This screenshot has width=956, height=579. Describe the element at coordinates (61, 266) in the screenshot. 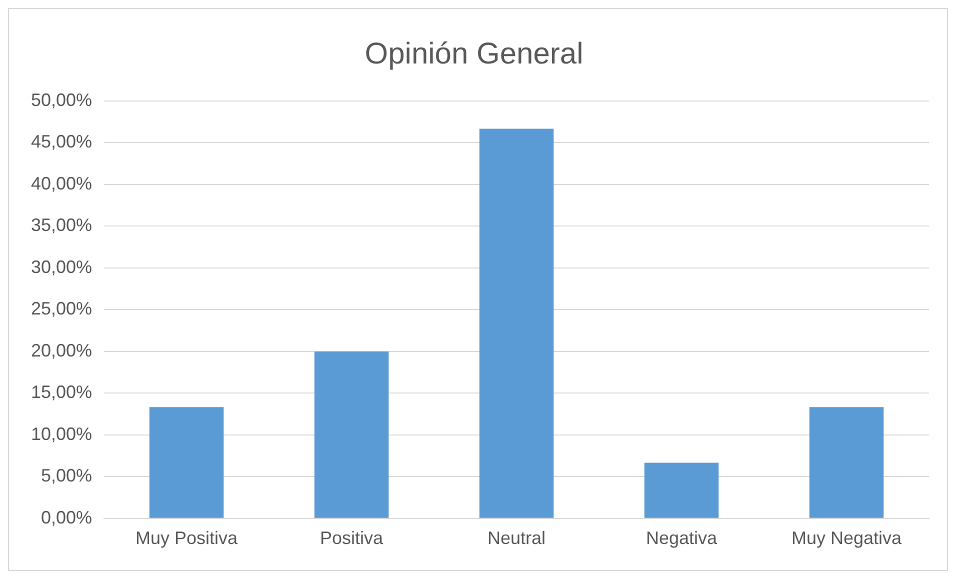

I see `y-tick-label: 30,00%` at that location.